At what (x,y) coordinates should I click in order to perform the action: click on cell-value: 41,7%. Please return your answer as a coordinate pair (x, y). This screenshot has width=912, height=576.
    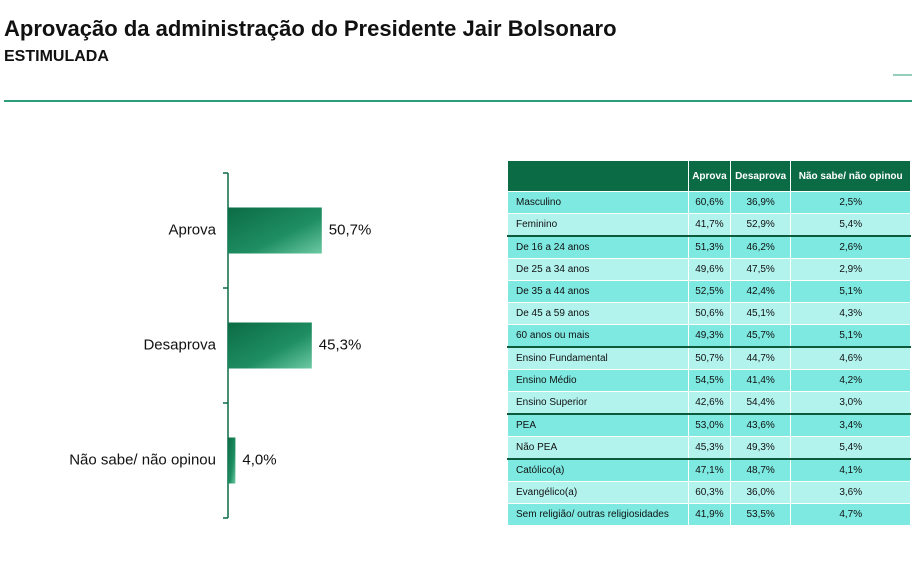
    Looking at the image, I should click on (709, 225).